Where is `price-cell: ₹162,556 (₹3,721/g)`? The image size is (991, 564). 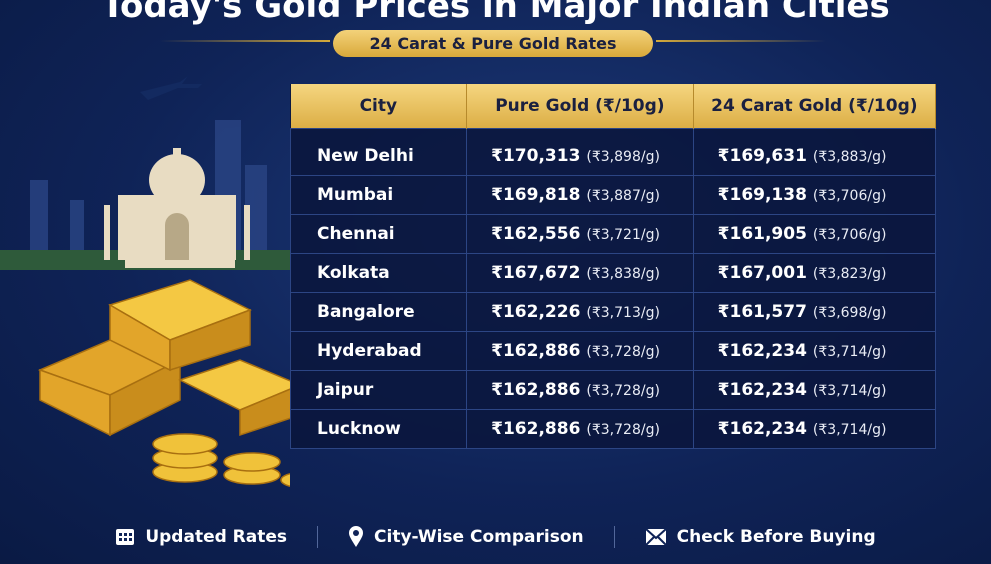
price-cell: ₹162,556 (₹3,721/g) is located at coordinates (580, 234).